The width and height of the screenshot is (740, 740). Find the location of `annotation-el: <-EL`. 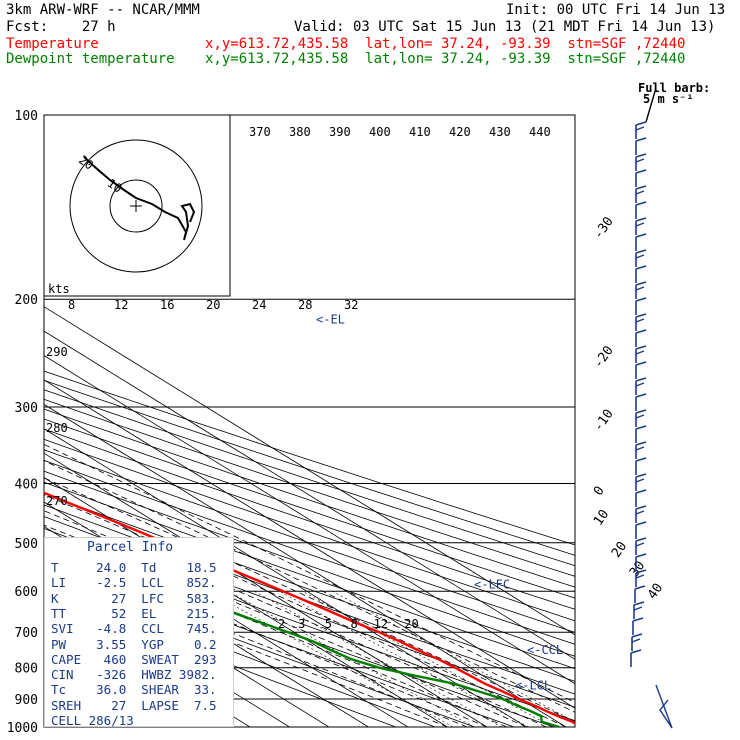

annotation-el: <-EL is located at coordinates (330, 319).